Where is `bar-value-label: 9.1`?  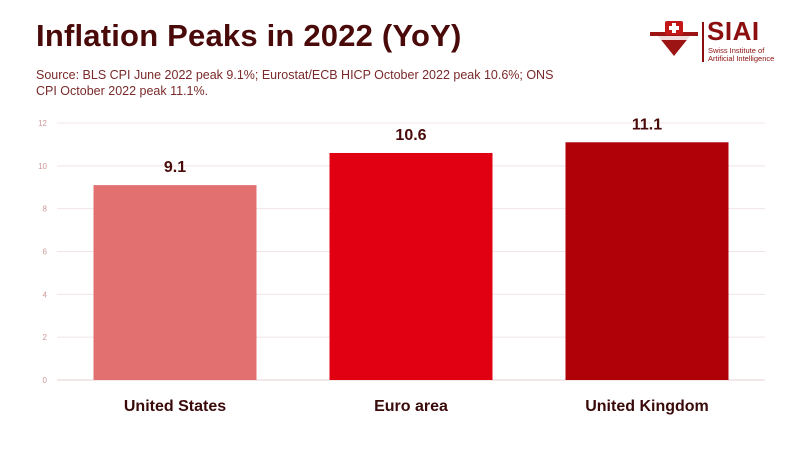 bar-value-label: 9.1 is located at coordinates (175, 167).